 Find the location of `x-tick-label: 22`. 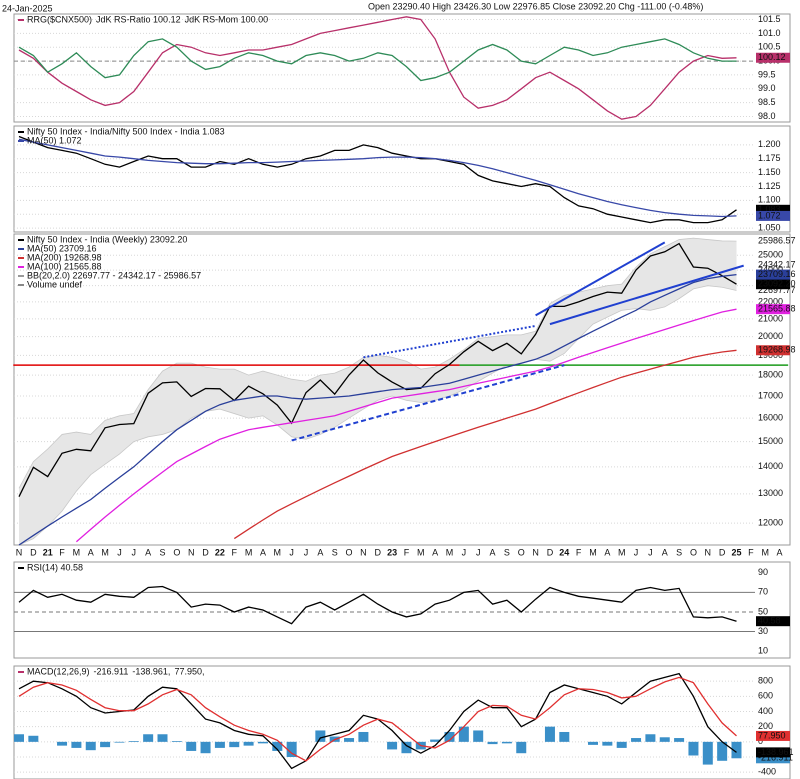

x-tick-label: 22 is located at coordinates (220, 552).